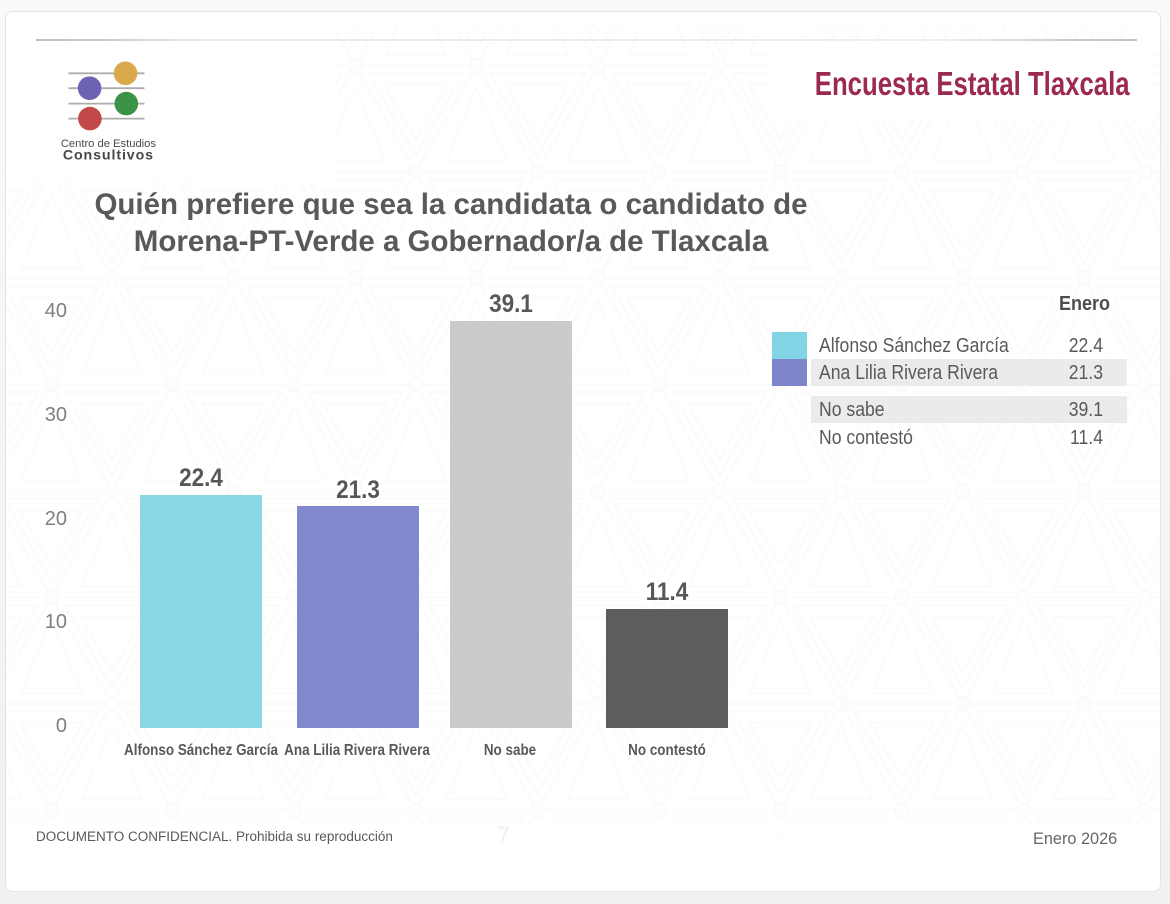 The width and height of the screenshot is (1170, 904). I want to click on svg-text: Centro de Estudios, so click(109, 144).